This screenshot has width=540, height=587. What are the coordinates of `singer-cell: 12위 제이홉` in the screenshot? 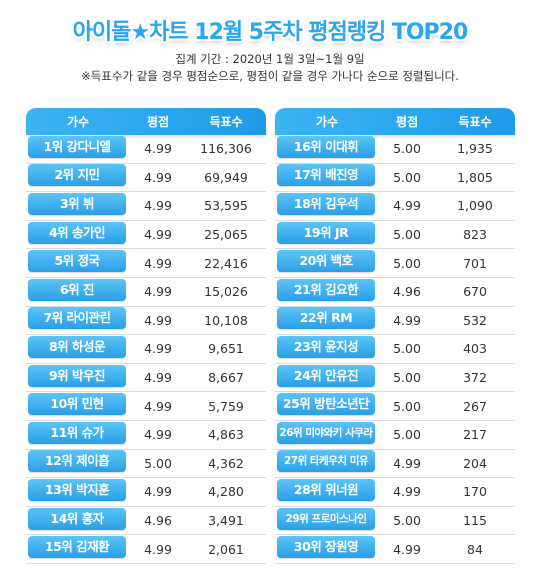 It's located at (78, 463).